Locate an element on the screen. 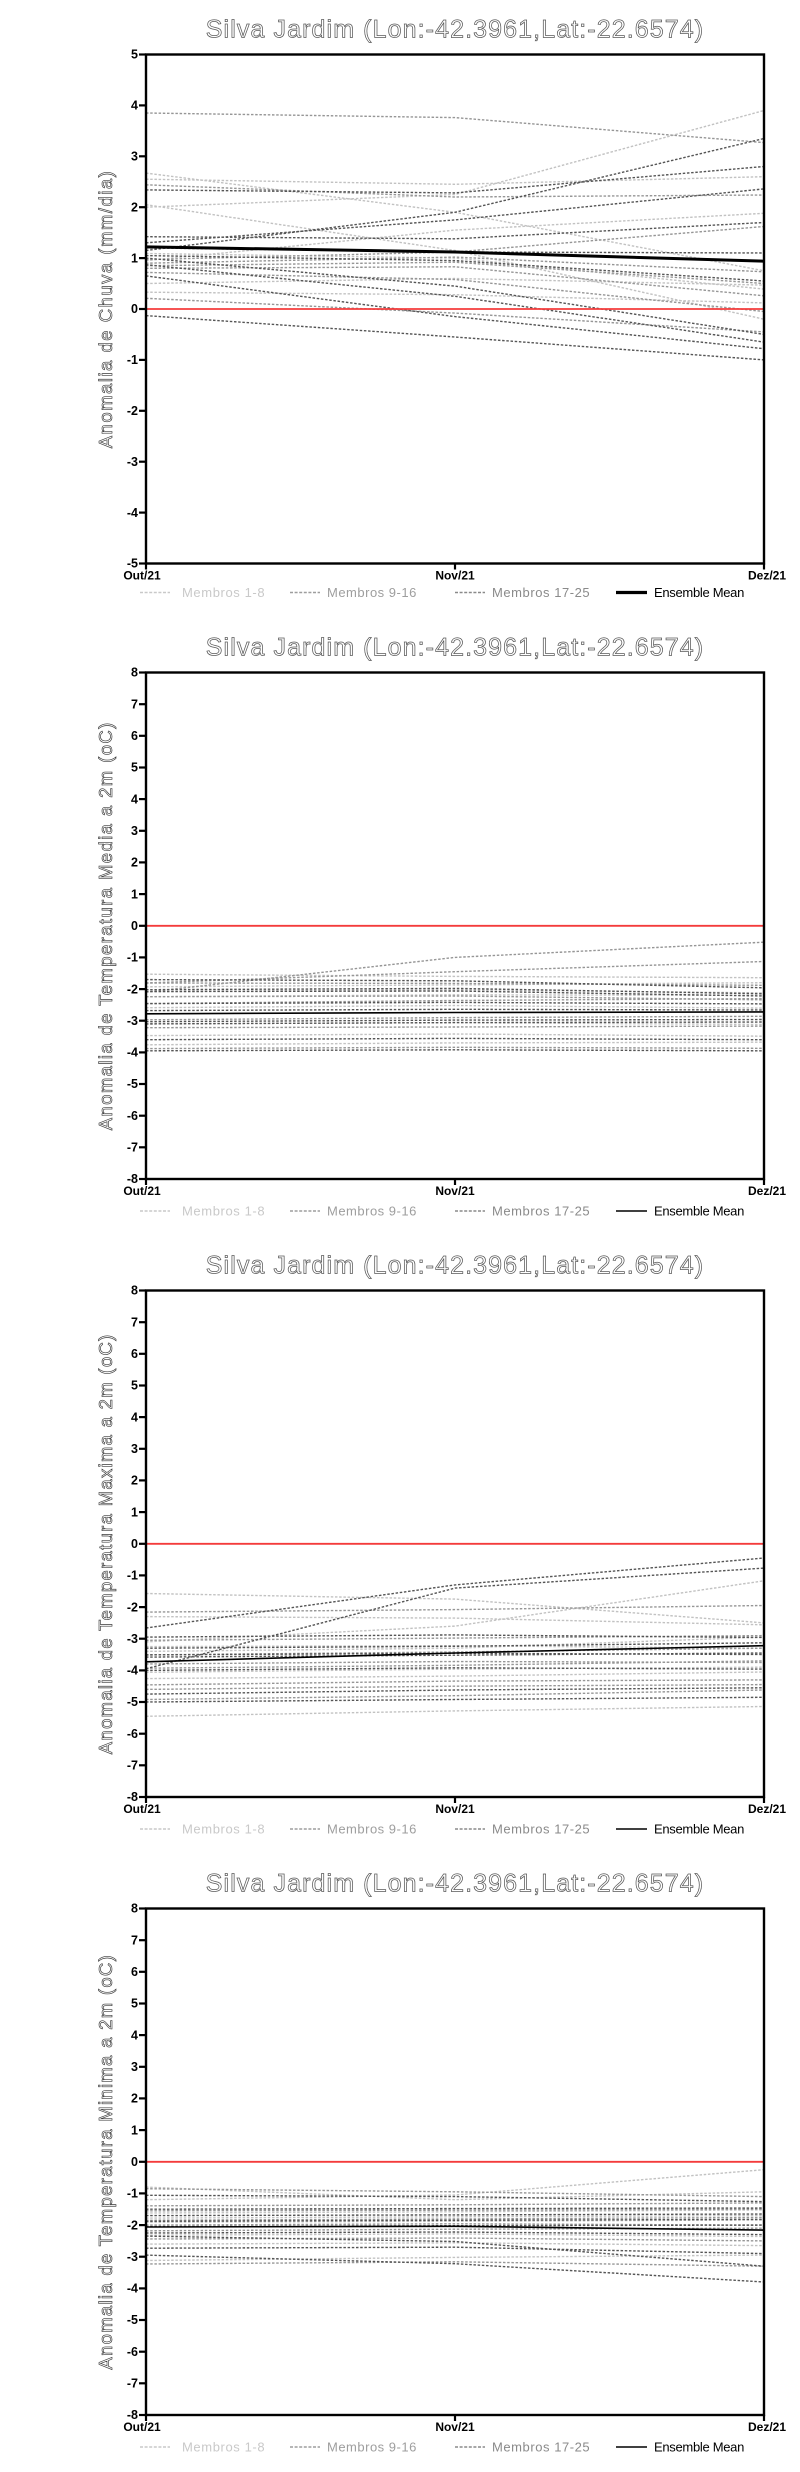 The width and height of the screenshot is (800, 2472). svg-text:Anomalia de Temperatura Media: Anomalia de Temperatura Media a 2m (oC) is located at coordinates (105, 925).